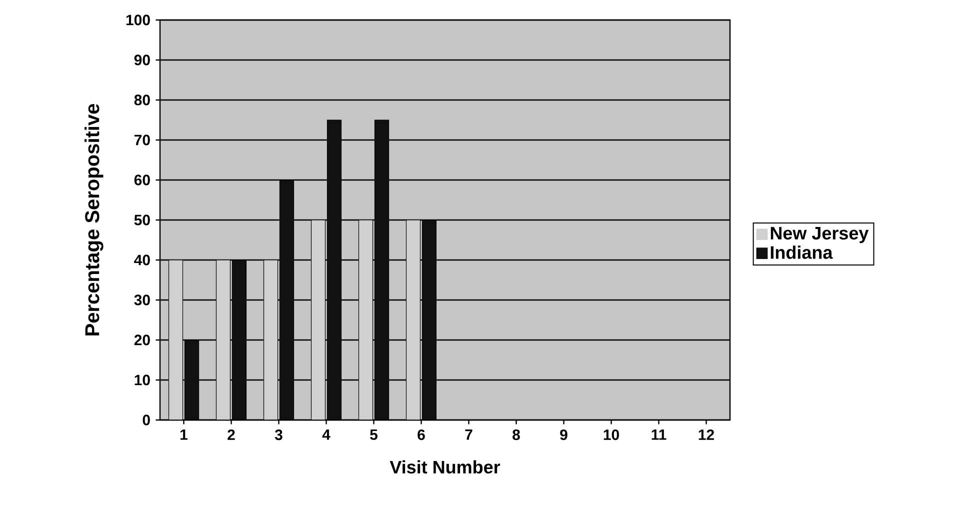 Image resolution: width=973 pixels, height=526 pixels. I want to click on x-tick-label: 3, so click(278, 434).